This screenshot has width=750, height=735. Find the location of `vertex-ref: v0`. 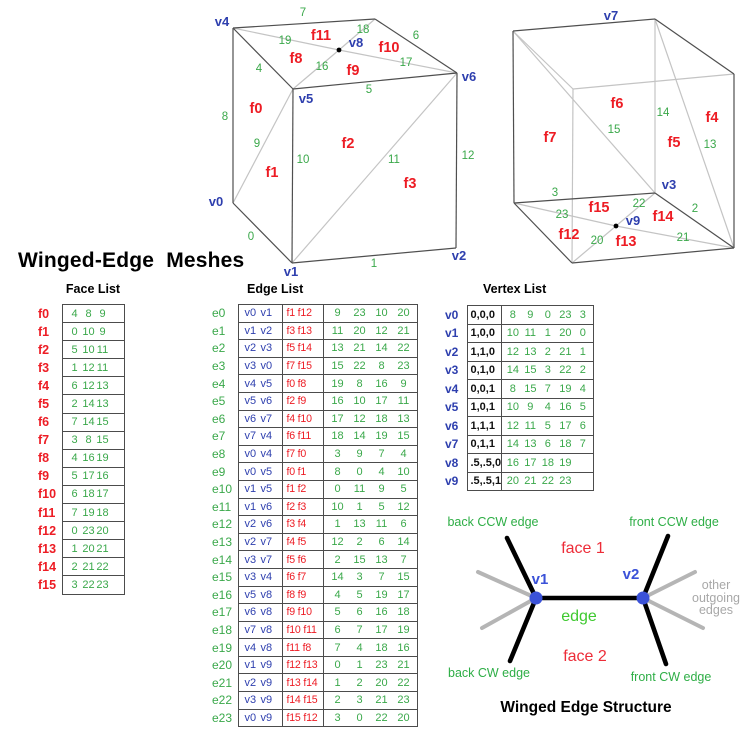

vertex-ref: v0 is located at coordinates (250, 313).